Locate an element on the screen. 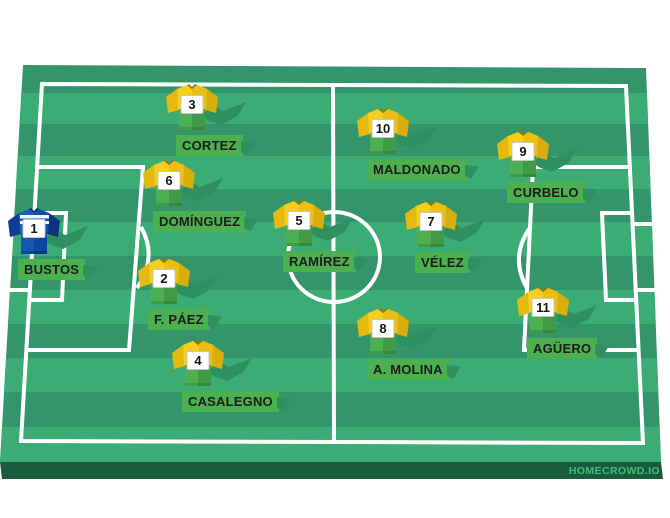 Image resolution: width=670 pixels, height=518 pixels. player-chip-4: 4 CASALEGNO is located at coordinates (225, 376).